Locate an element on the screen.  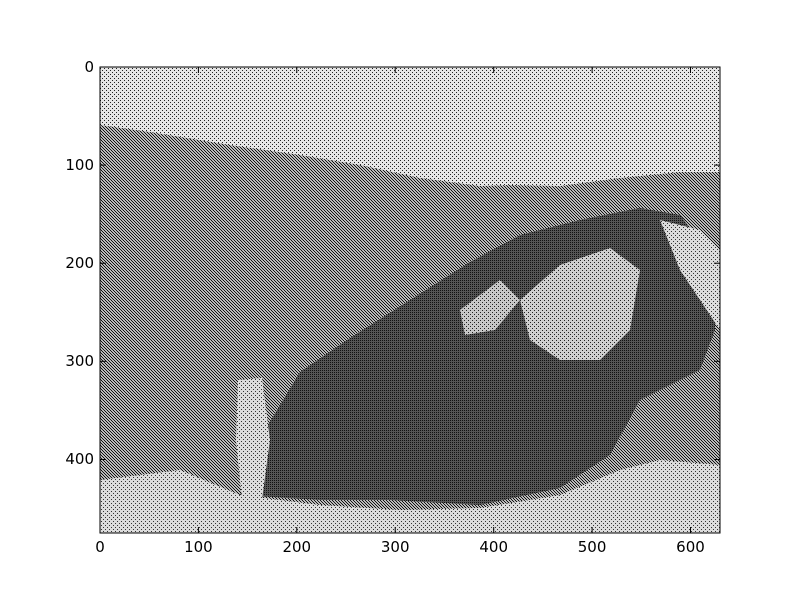
y-tick-label: 200 is located at coordinates (79, 263).